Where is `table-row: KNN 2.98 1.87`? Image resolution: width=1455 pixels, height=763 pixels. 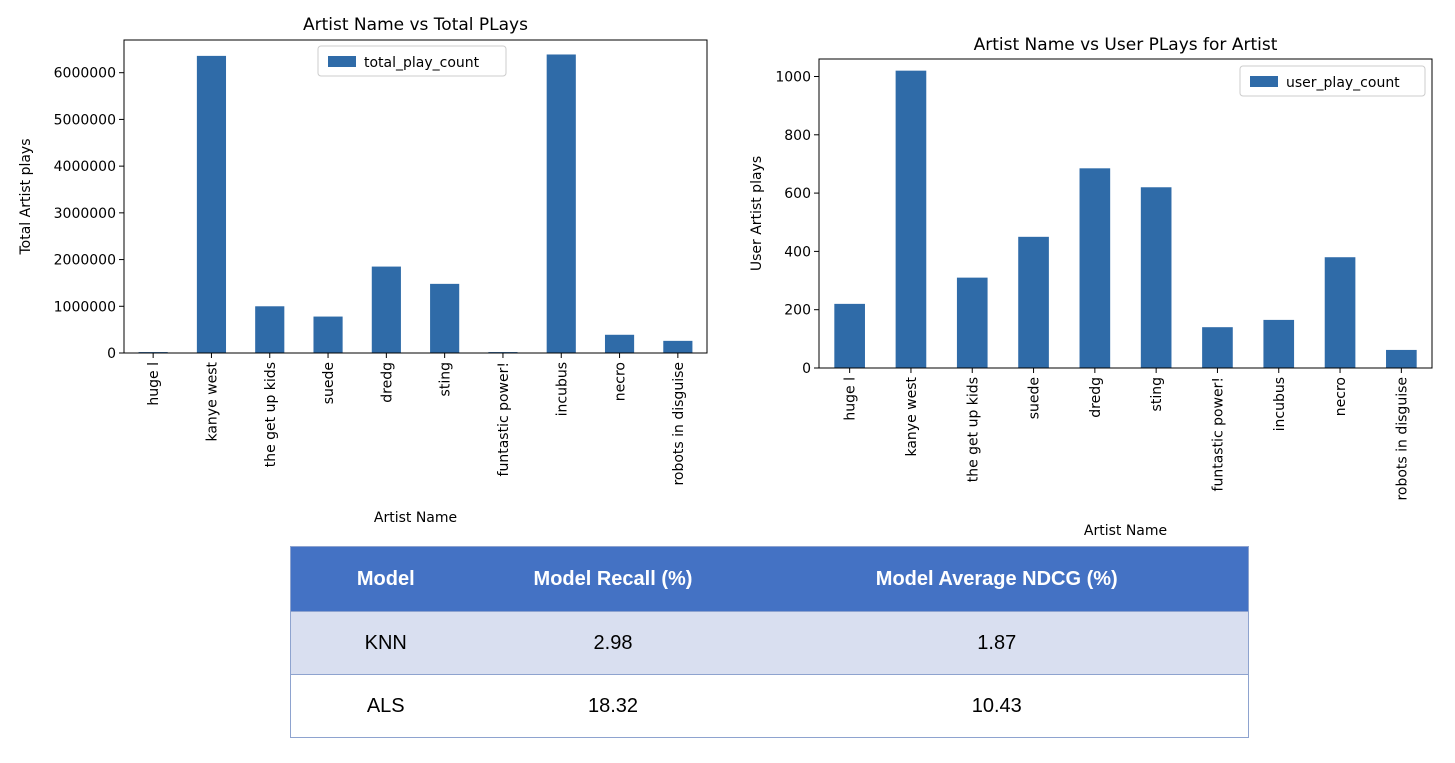 table-row: KNN 2.98 1.87 is located at coordinates (769, 643).